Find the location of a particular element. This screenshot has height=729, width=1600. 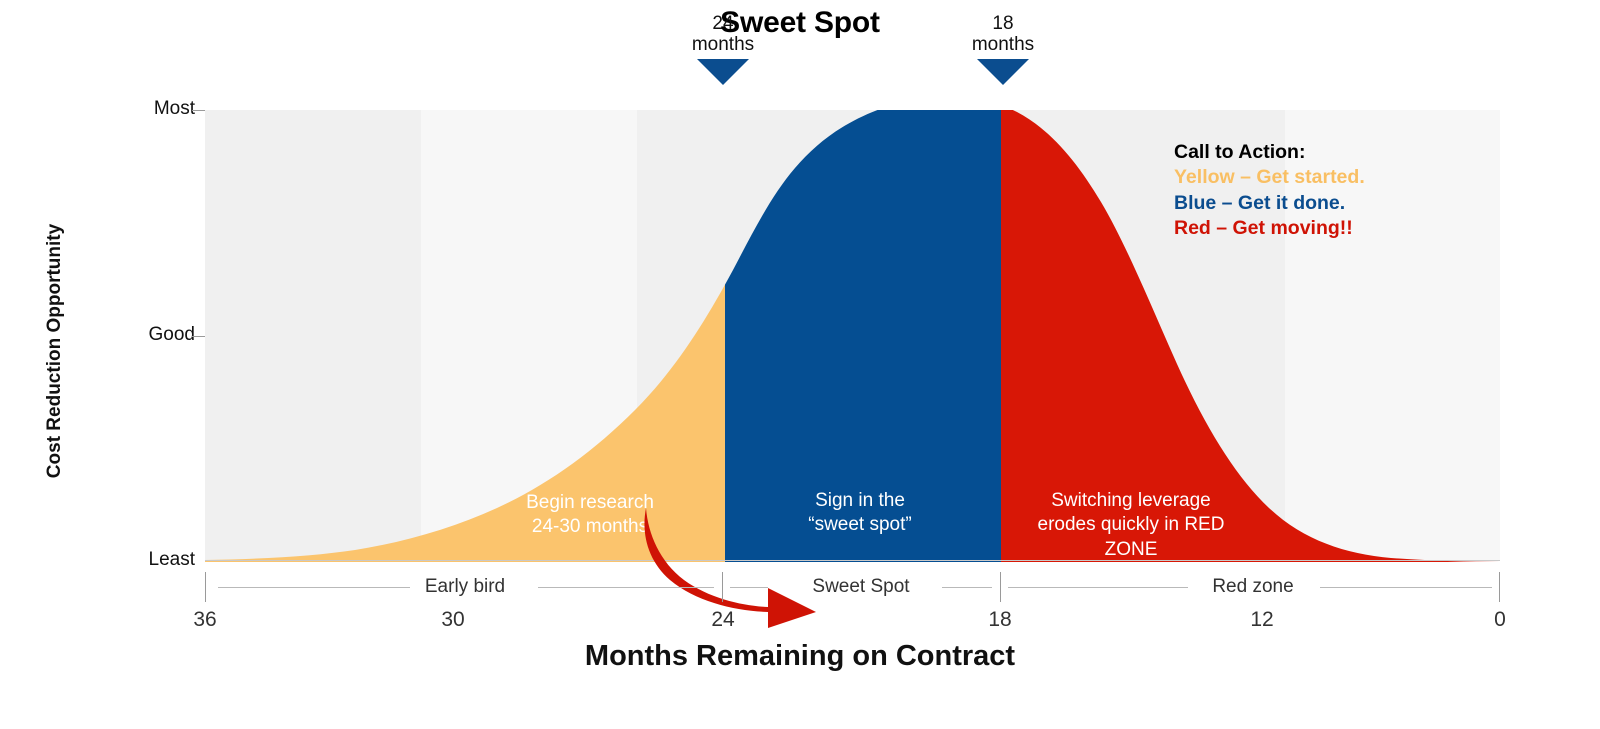

zone-label-sweet-spot: Sweet Spot is located at coordinates (861, 586).